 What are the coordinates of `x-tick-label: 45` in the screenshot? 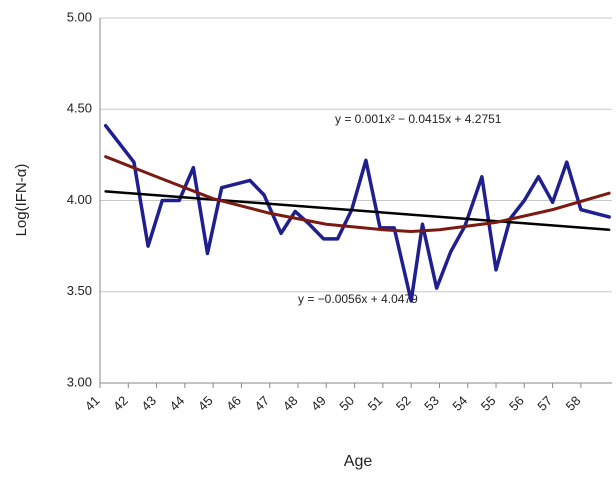 It's located at (205, 403).